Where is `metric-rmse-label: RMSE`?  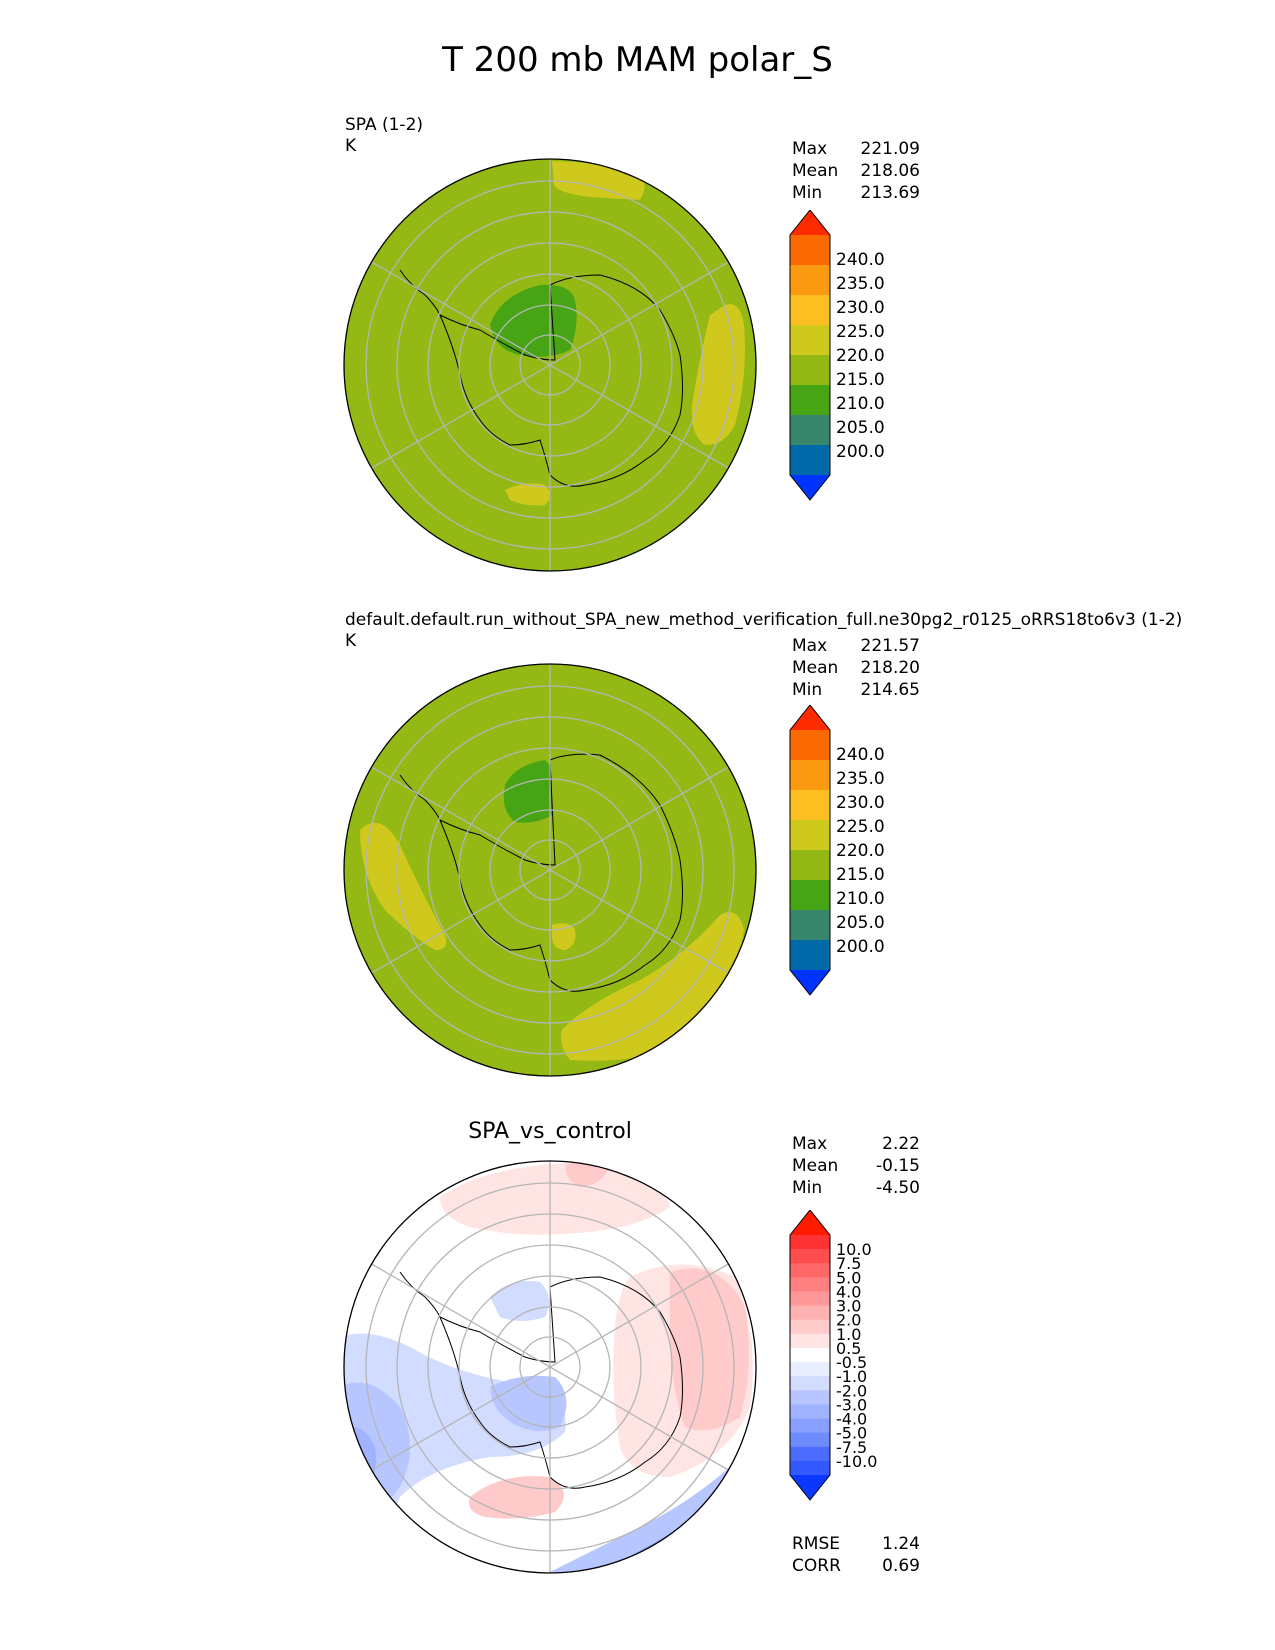
metric-rmse-label: RMSE is located at coordinates (816, 1544).